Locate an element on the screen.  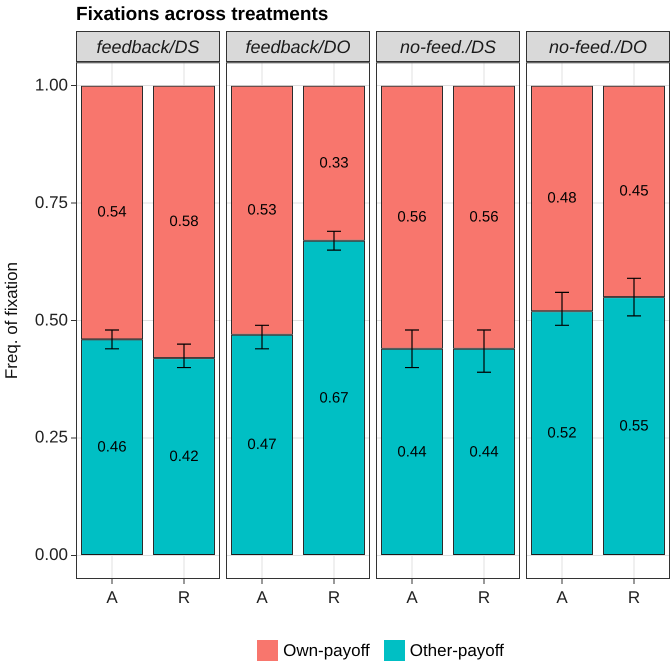
chart-title: no-feed./DS is located at coordinates (448, 46).